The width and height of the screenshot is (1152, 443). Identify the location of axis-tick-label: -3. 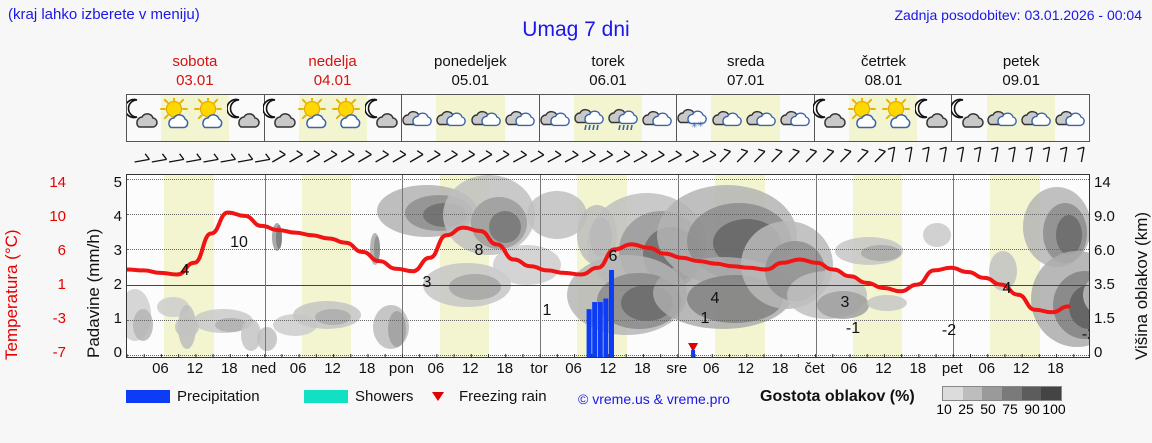
(59, 318).